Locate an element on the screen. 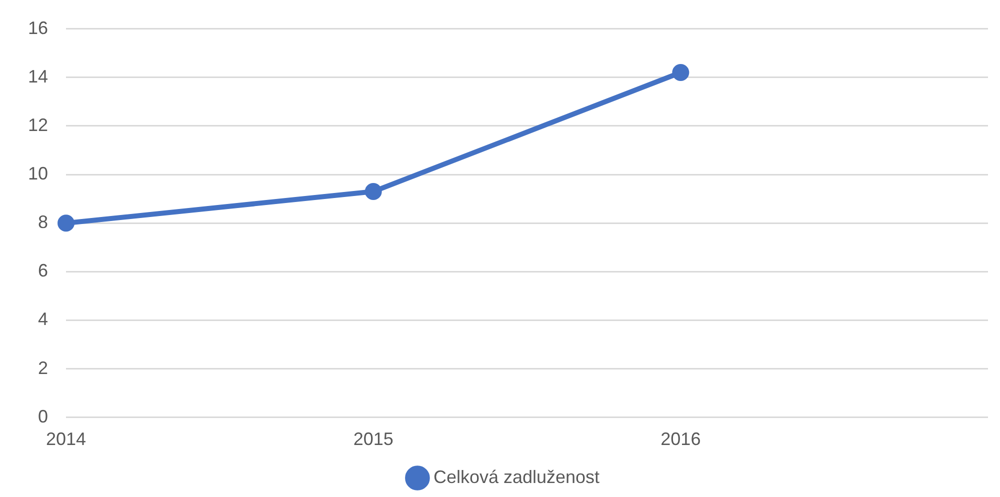  y-tick-label: 8 is located at coordinates (43, 222).